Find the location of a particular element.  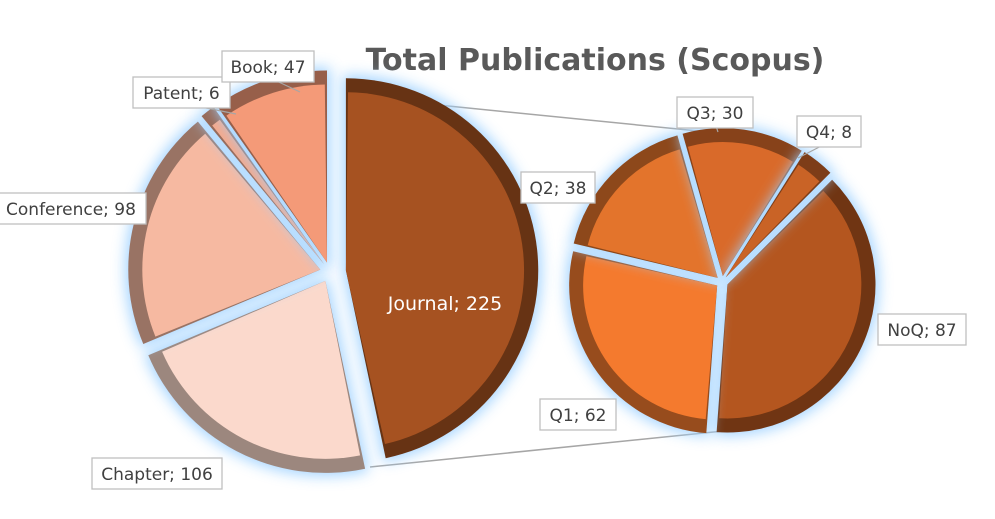

data-label-journal: Journal; 225 is located at coordinates (444, 304).